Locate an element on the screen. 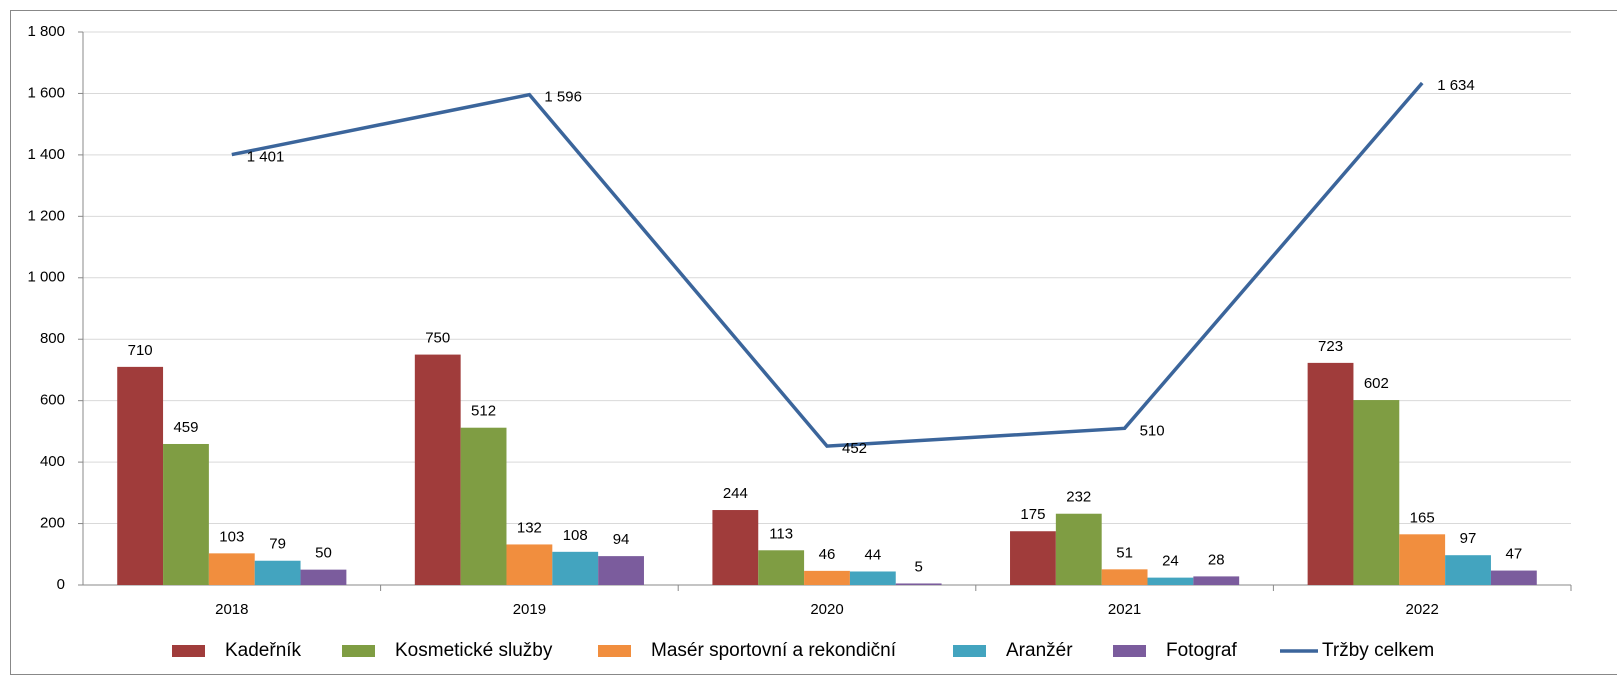 The width and height of the screenshot is (1617, 696). y-tick-label: 600 is located at coordinates (52, 400).